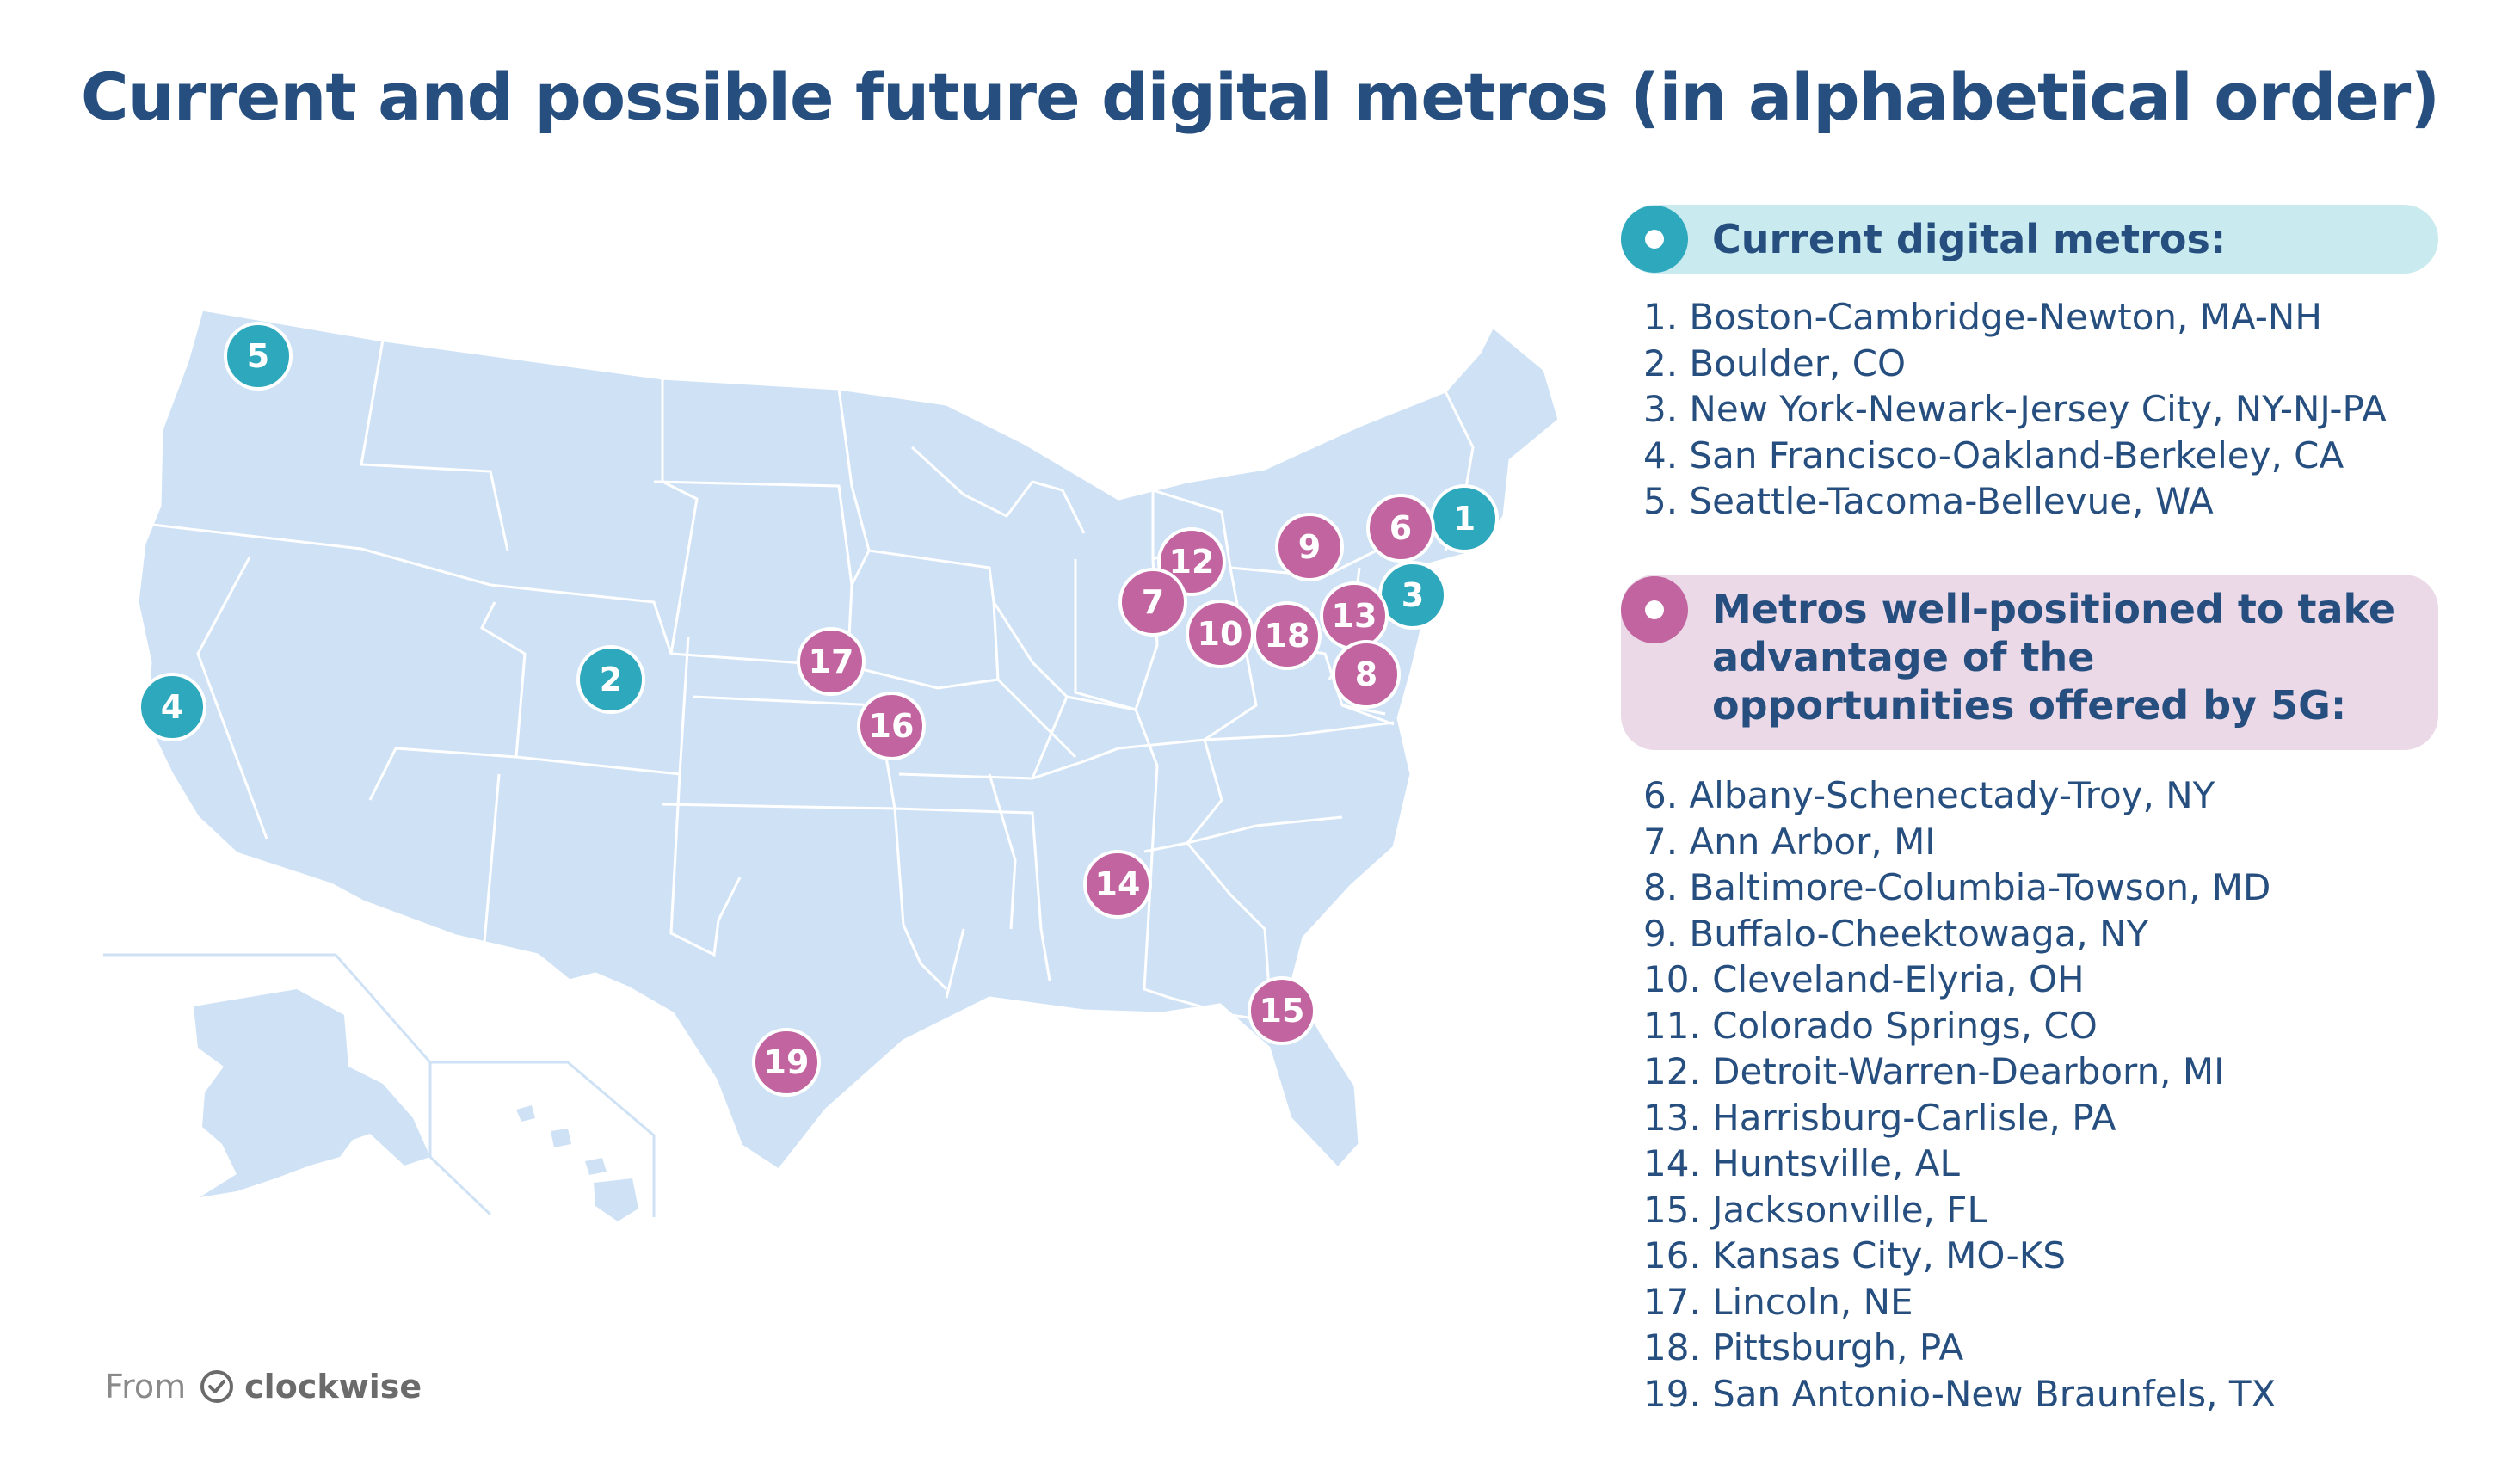 The width and height of the screenshot is (2520, 1464). I want to click on marker-15: 15, so click(1282, 1010).